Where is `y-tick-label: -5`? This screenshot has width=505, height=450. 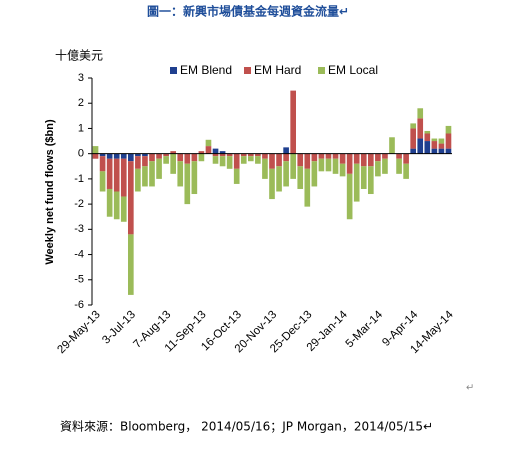 y-tick-label: -5 is located at coordinates (79, 280).